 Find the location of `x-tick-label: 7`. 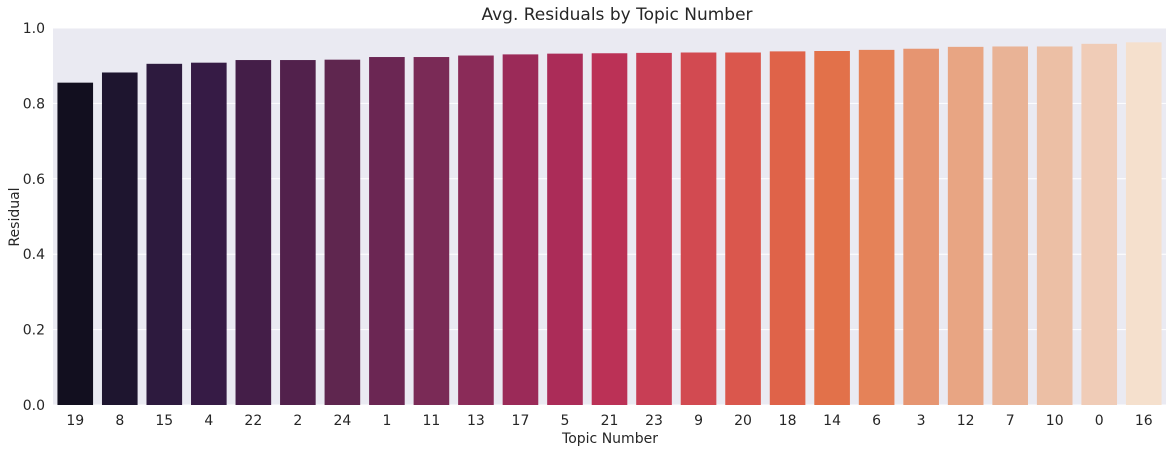

x-tick-label: 7 is located at coordinates (1010, 421).